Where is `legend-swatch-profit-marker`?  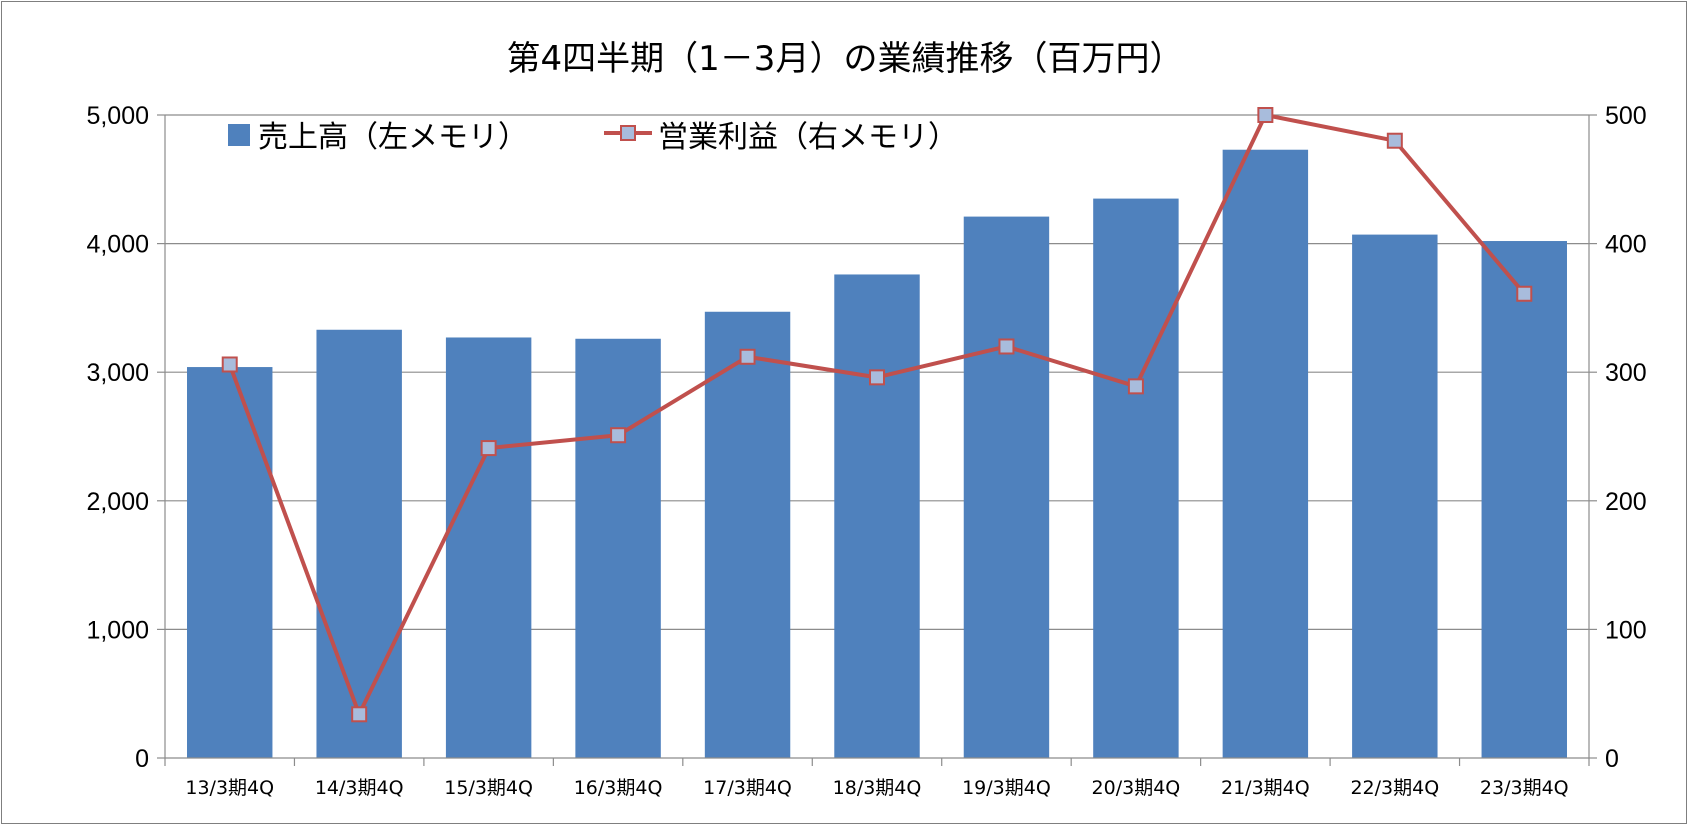 legend-swatch-profit-marker is located at coordinates (628, 133).